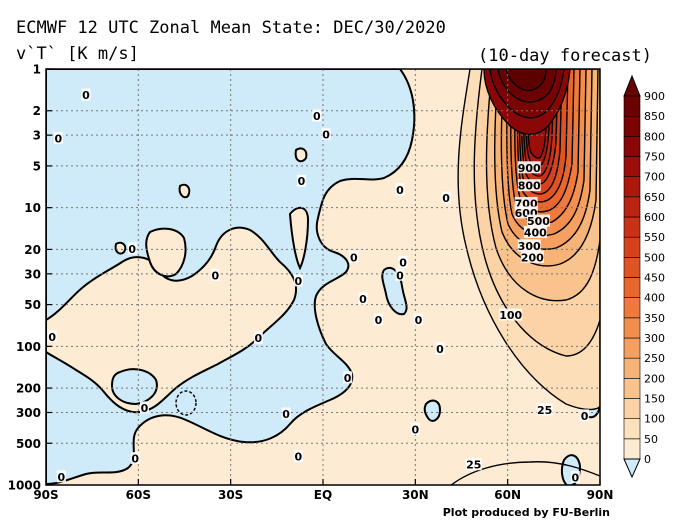 The image size is (680, 525). What do you see at coordinates (600, 495) in the screenshot?
I see `x-tick-label: 90N` at bounding box center [600, 495].